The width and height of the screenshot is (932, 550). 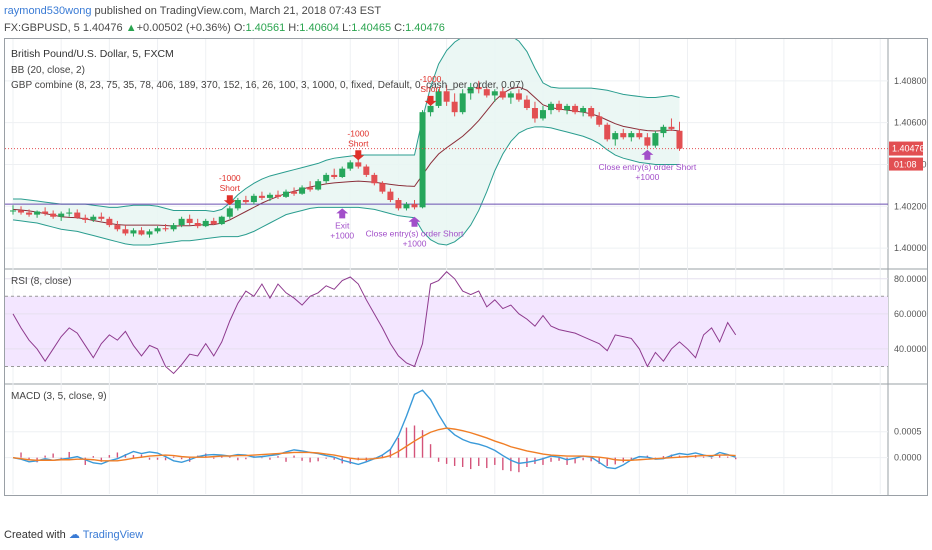 I want to click on chart-title: British Pound/U.S. Dollar, 5, FXCM, so click(x=92, y=54).